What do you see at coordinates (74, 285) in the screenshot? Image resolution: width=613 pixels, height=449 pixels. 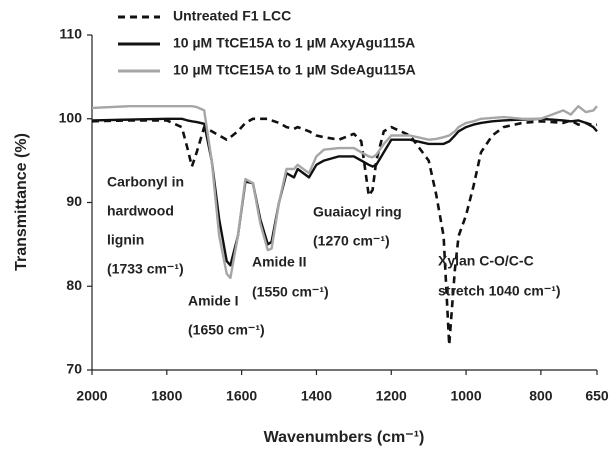 I see `y-tick-label: 80` at bounding box center [74, 285].